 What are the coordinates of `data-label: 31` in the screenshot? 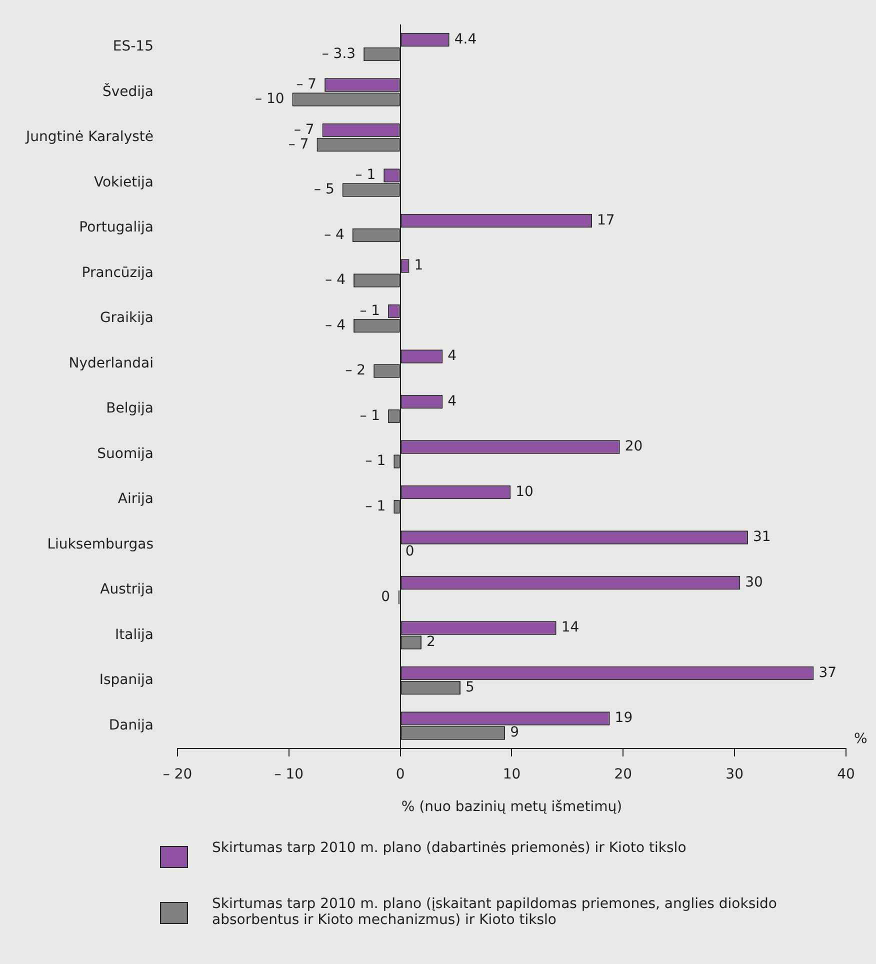 It's located at (761, 537).